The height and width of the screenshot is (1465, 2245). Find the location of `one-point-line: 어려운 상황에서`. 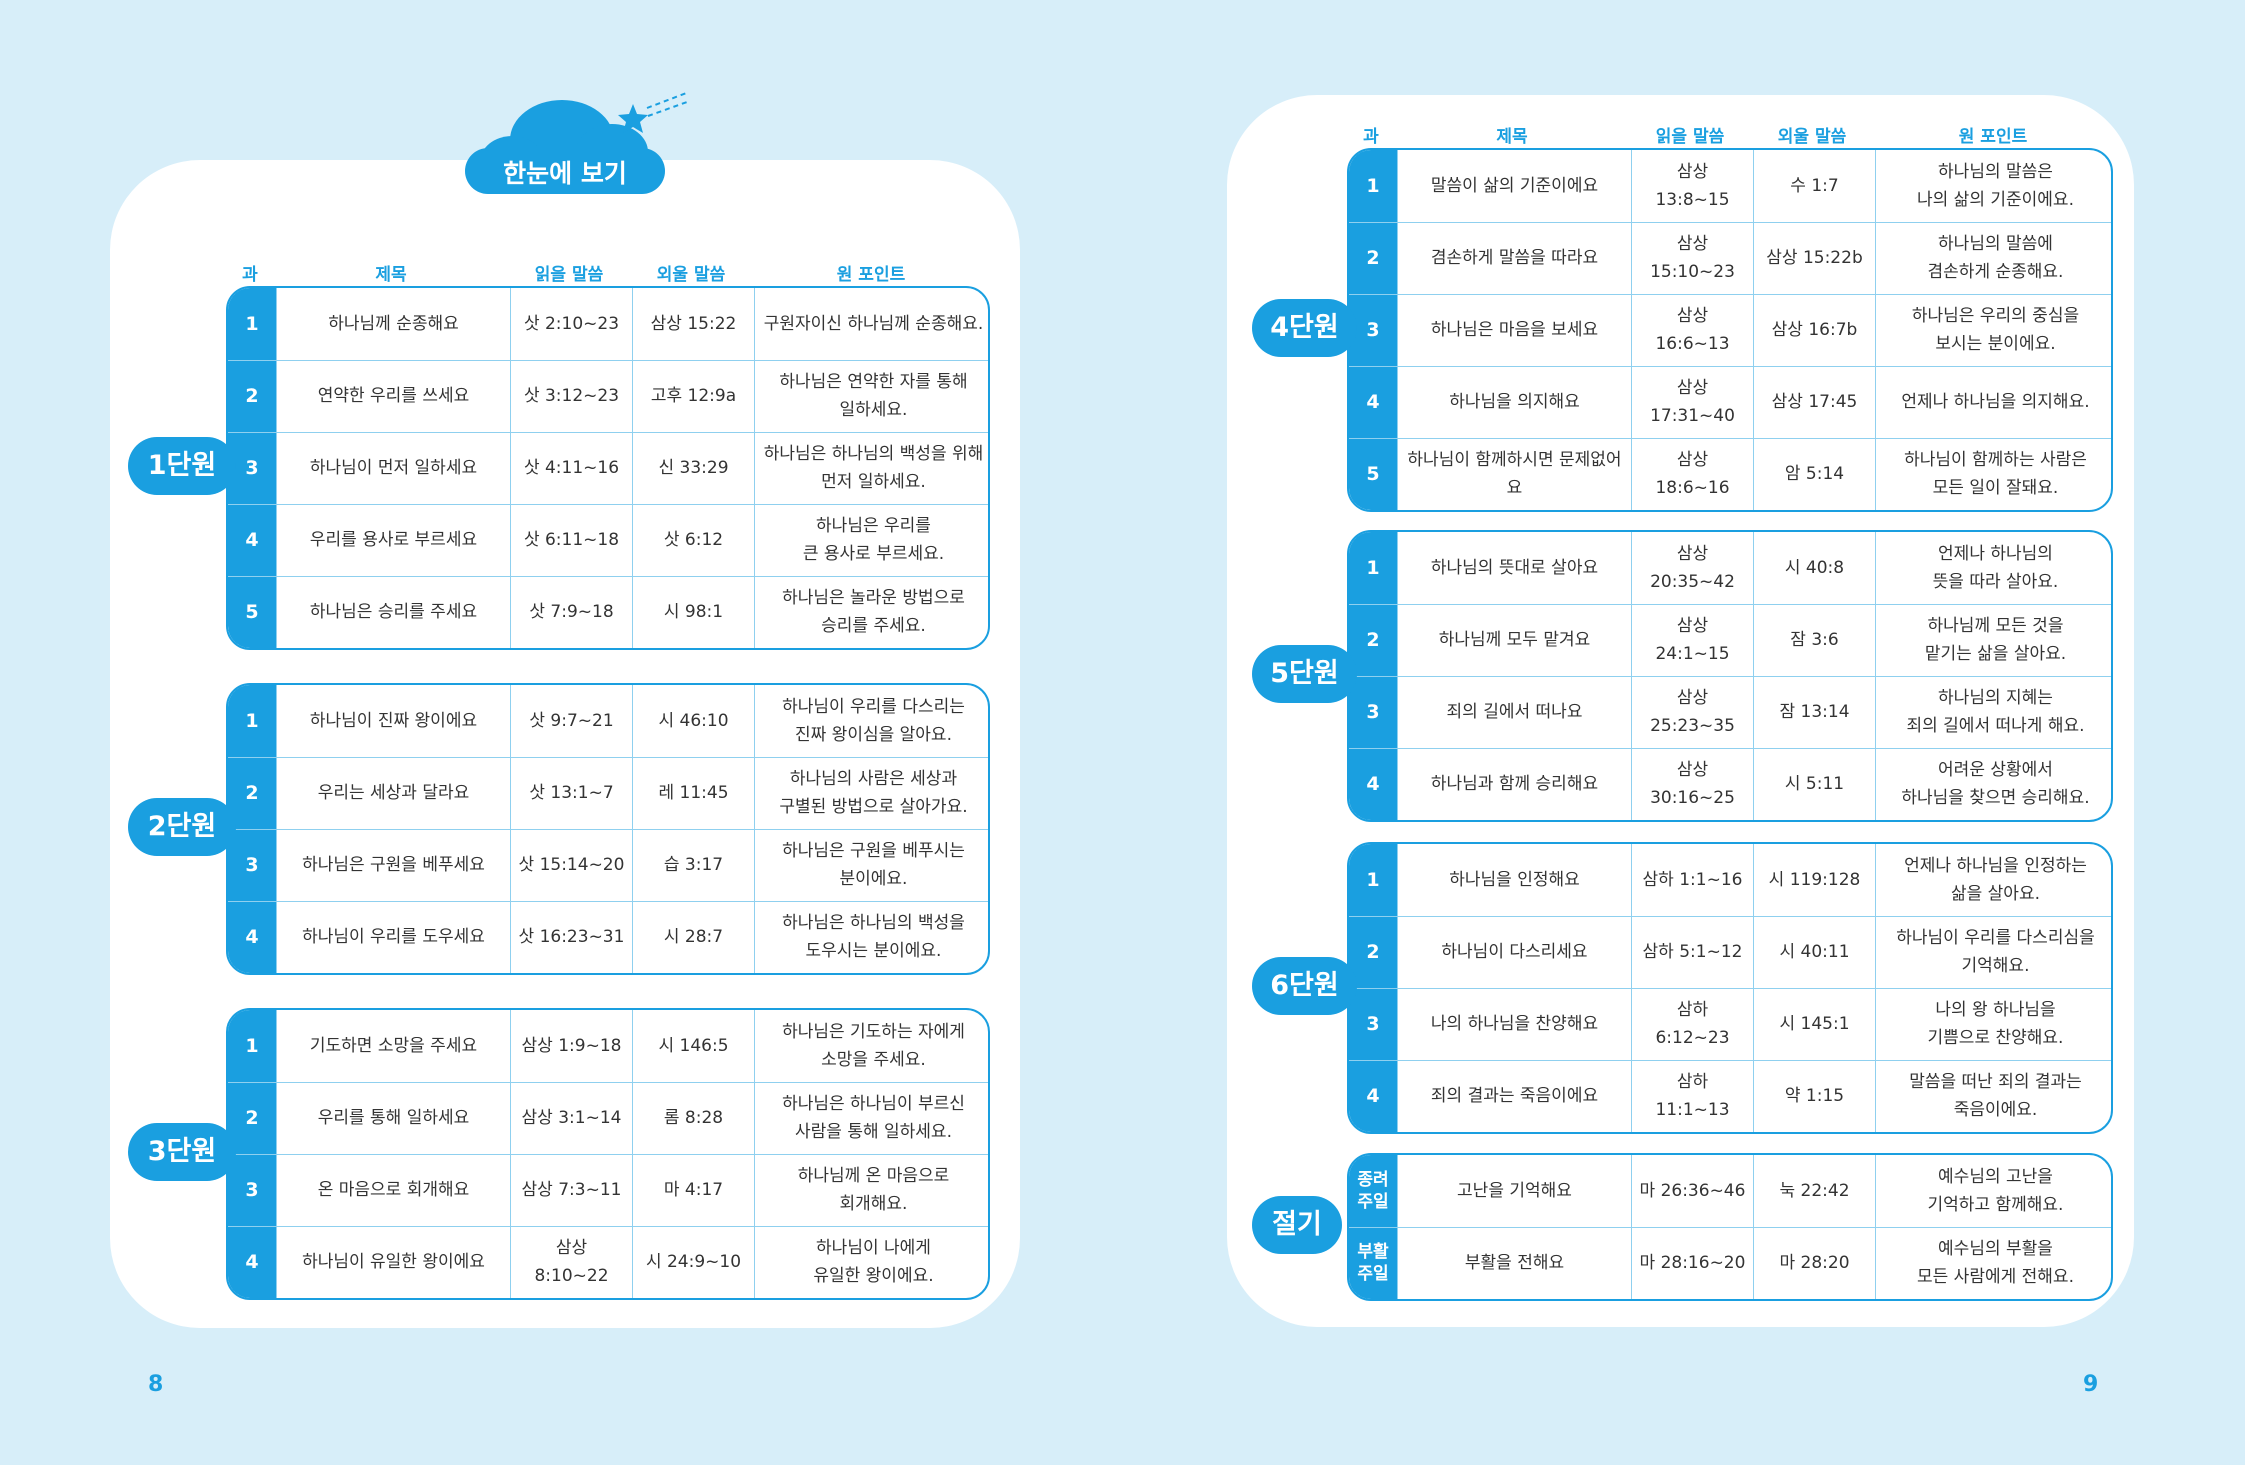

one-point-line: 어려운 상황에서 is located at coordinates (1995, 770).